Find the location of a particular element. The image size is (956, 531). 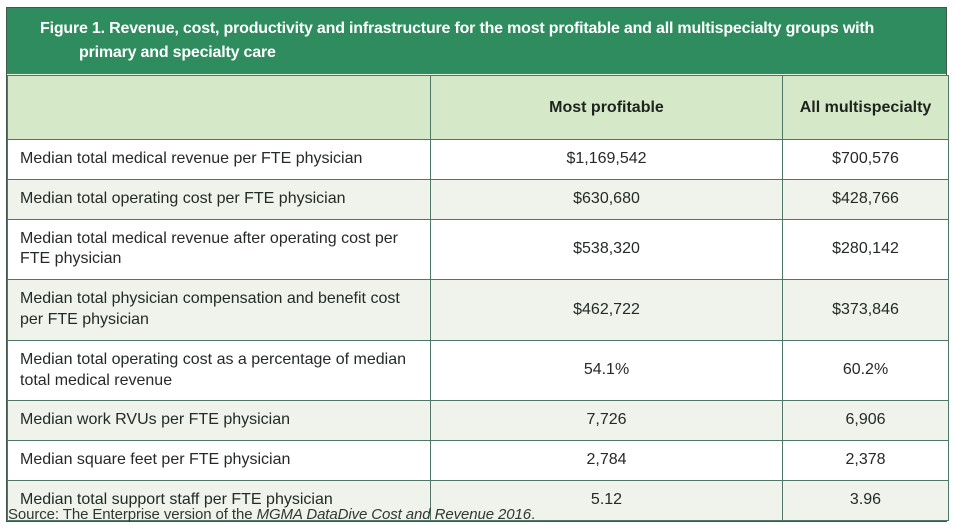

most-profitable-value: 54.1% is located at coordinates (606, 370).